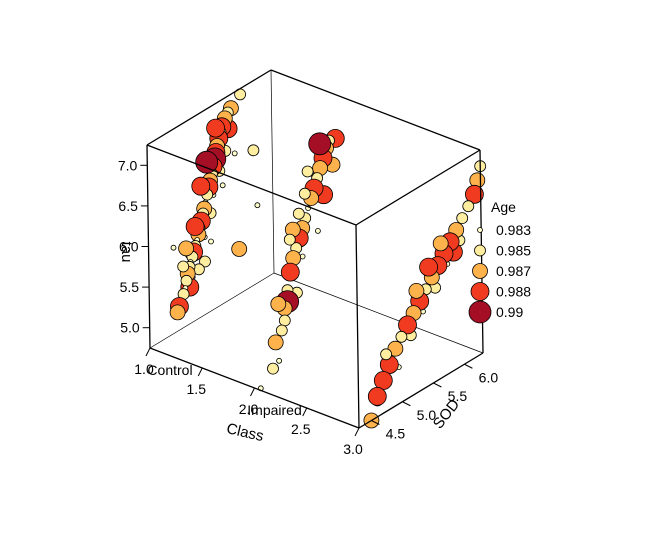 The width and height of the screenshot is (668, 544). Describe the element at coordinates (513, 251) in the screenshot. I see `legend-label: 0.985` at that location.